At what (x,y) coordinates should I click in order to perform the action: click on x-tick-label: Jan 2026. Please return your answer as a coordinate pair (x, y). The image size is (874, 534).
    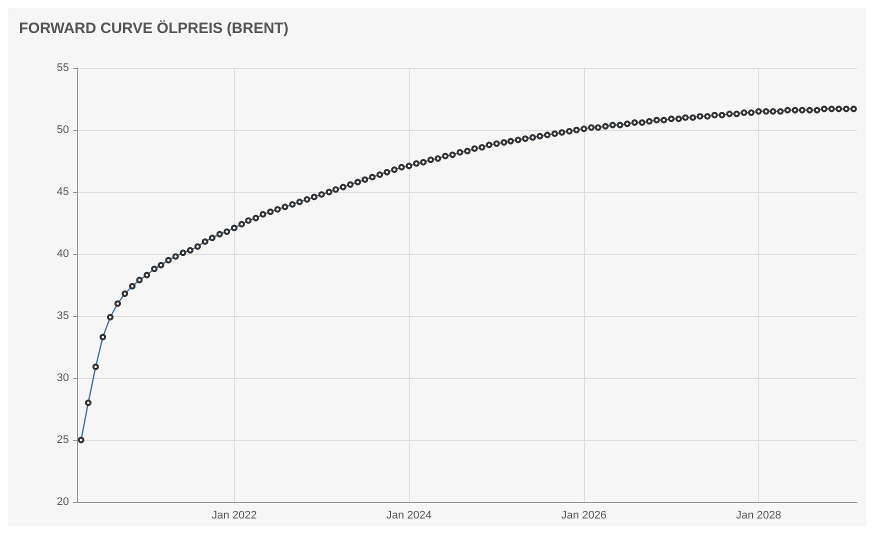
    Looking at the image, I should click on (584, 516).